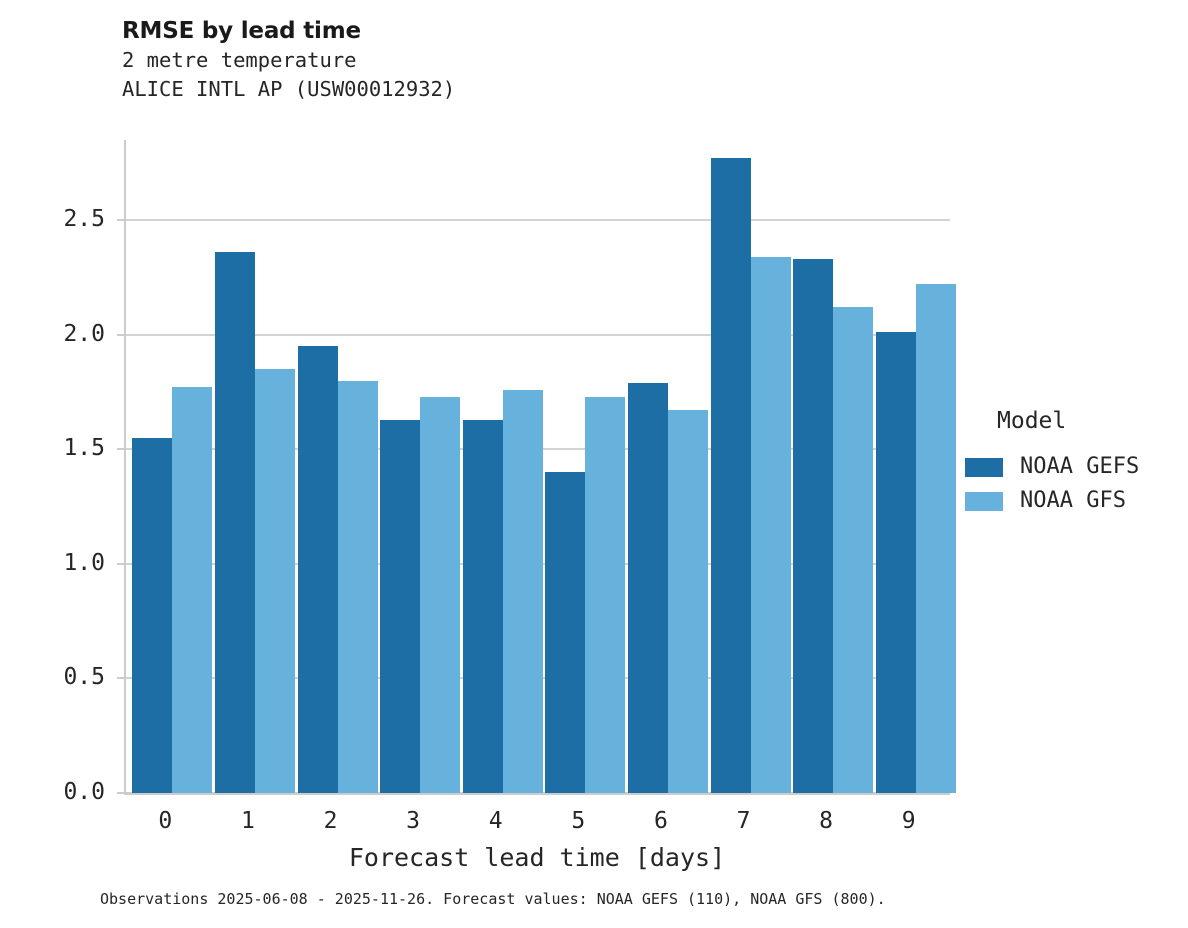 This screenshot has width=1188, height=928. I want to click on x-tick-label: 7, so click(743, 821).